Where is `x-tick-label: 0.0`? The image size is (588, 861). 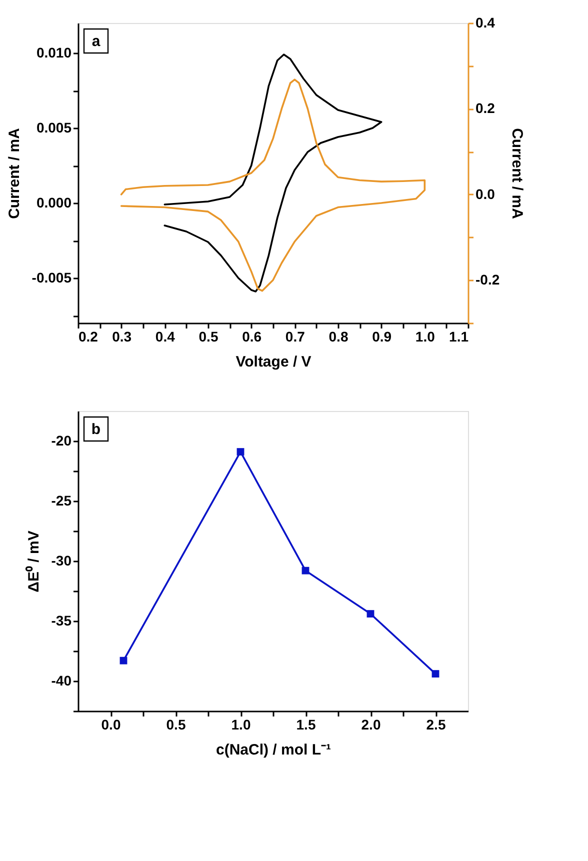
x-tick-label: 0.0 is located at coordinates (111, 724).